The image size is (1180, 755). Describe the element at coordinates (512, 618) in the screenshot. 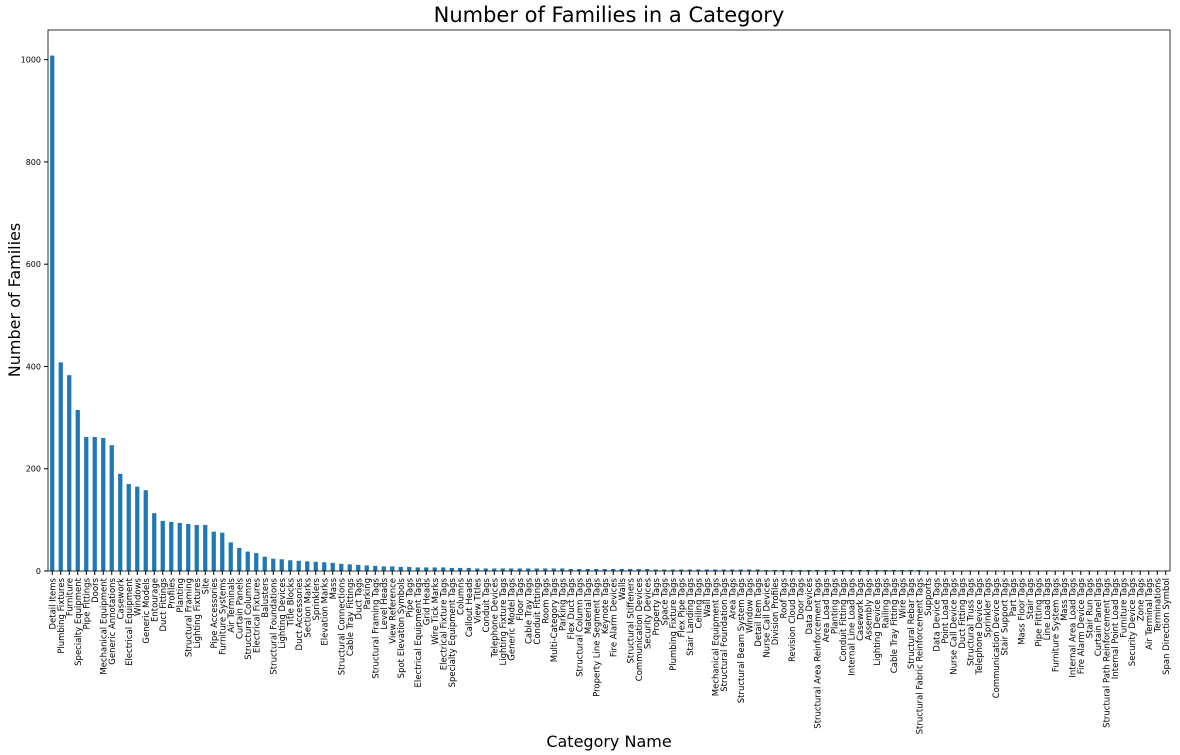

I see `x-tick-label: Generic Model Tags` at that location.